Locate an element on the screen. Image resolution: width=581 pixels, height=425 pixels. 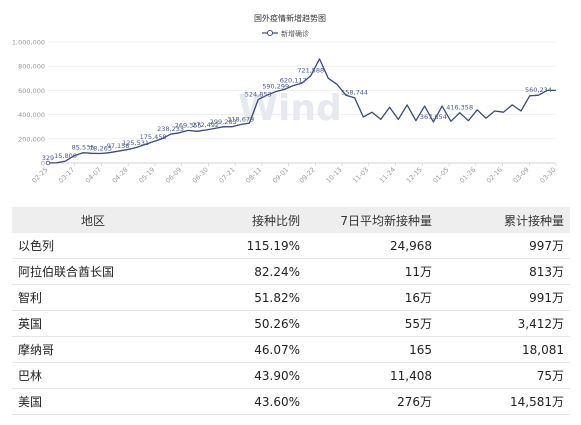
cell-7day-avg: 24,968 is located at coordinates (372, 246).